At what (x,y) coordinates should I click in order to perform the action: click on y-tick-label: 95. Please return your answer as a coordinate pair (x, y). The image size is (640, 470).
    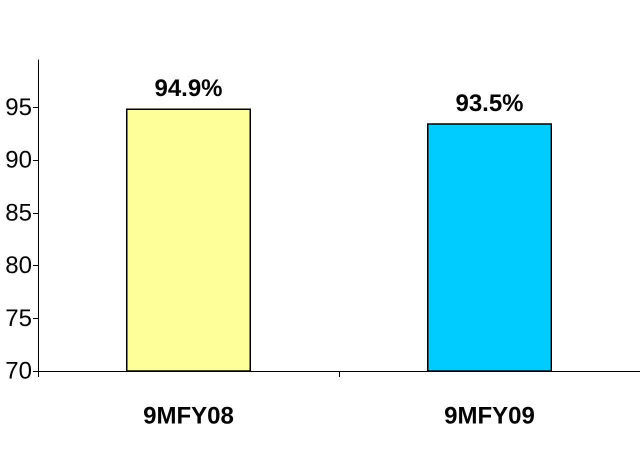
    Looking at the image, I should click on (18, 107).